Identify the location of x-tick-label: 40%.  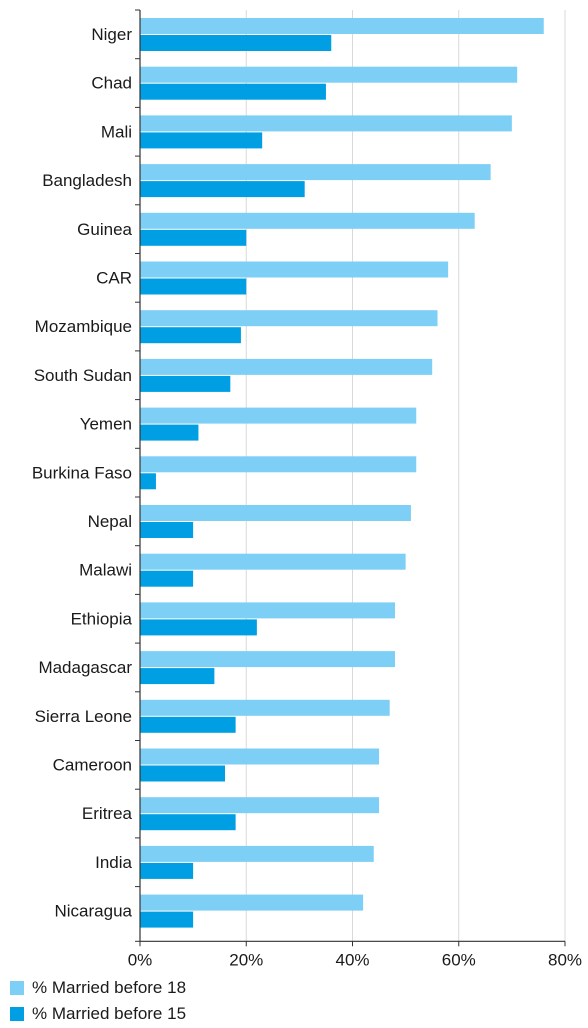
(352, 959).